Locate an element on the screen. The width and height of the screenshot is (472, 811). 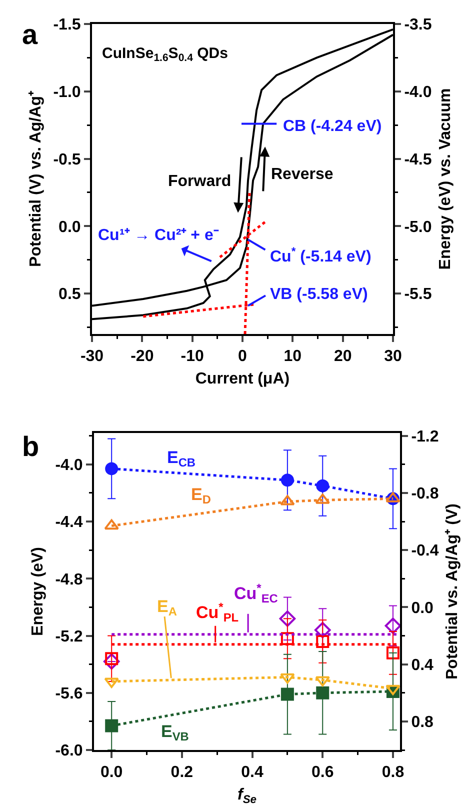
annotation: Cu¹⁺ → Cu²⁺ + e⁻ is located at coordinates (159, 235).